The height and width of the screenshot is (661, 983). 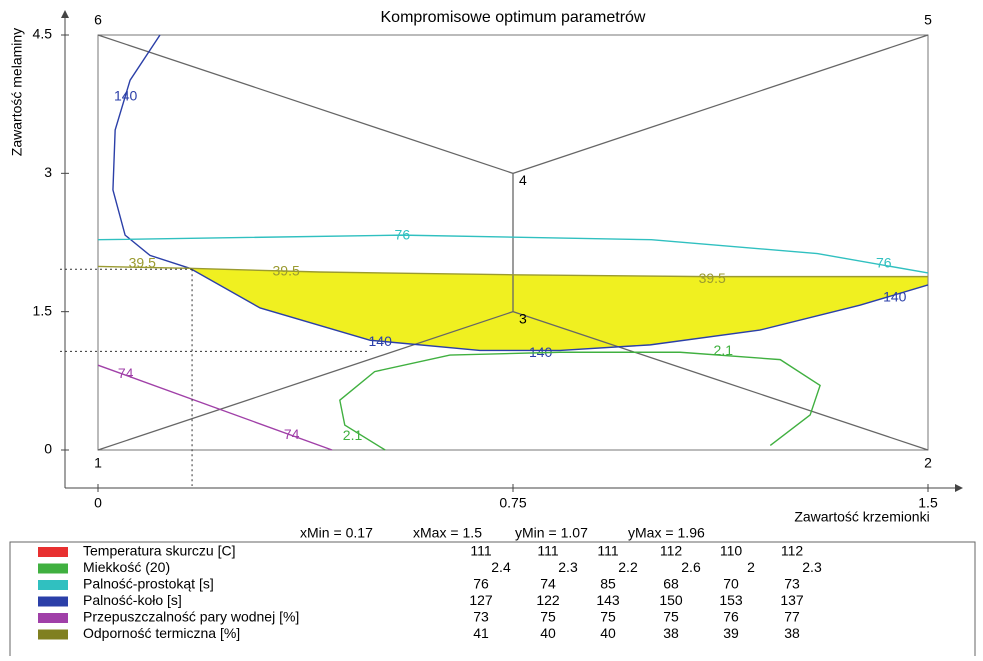 I want to click on table-value: 2.6, so click(x=691, y=567).